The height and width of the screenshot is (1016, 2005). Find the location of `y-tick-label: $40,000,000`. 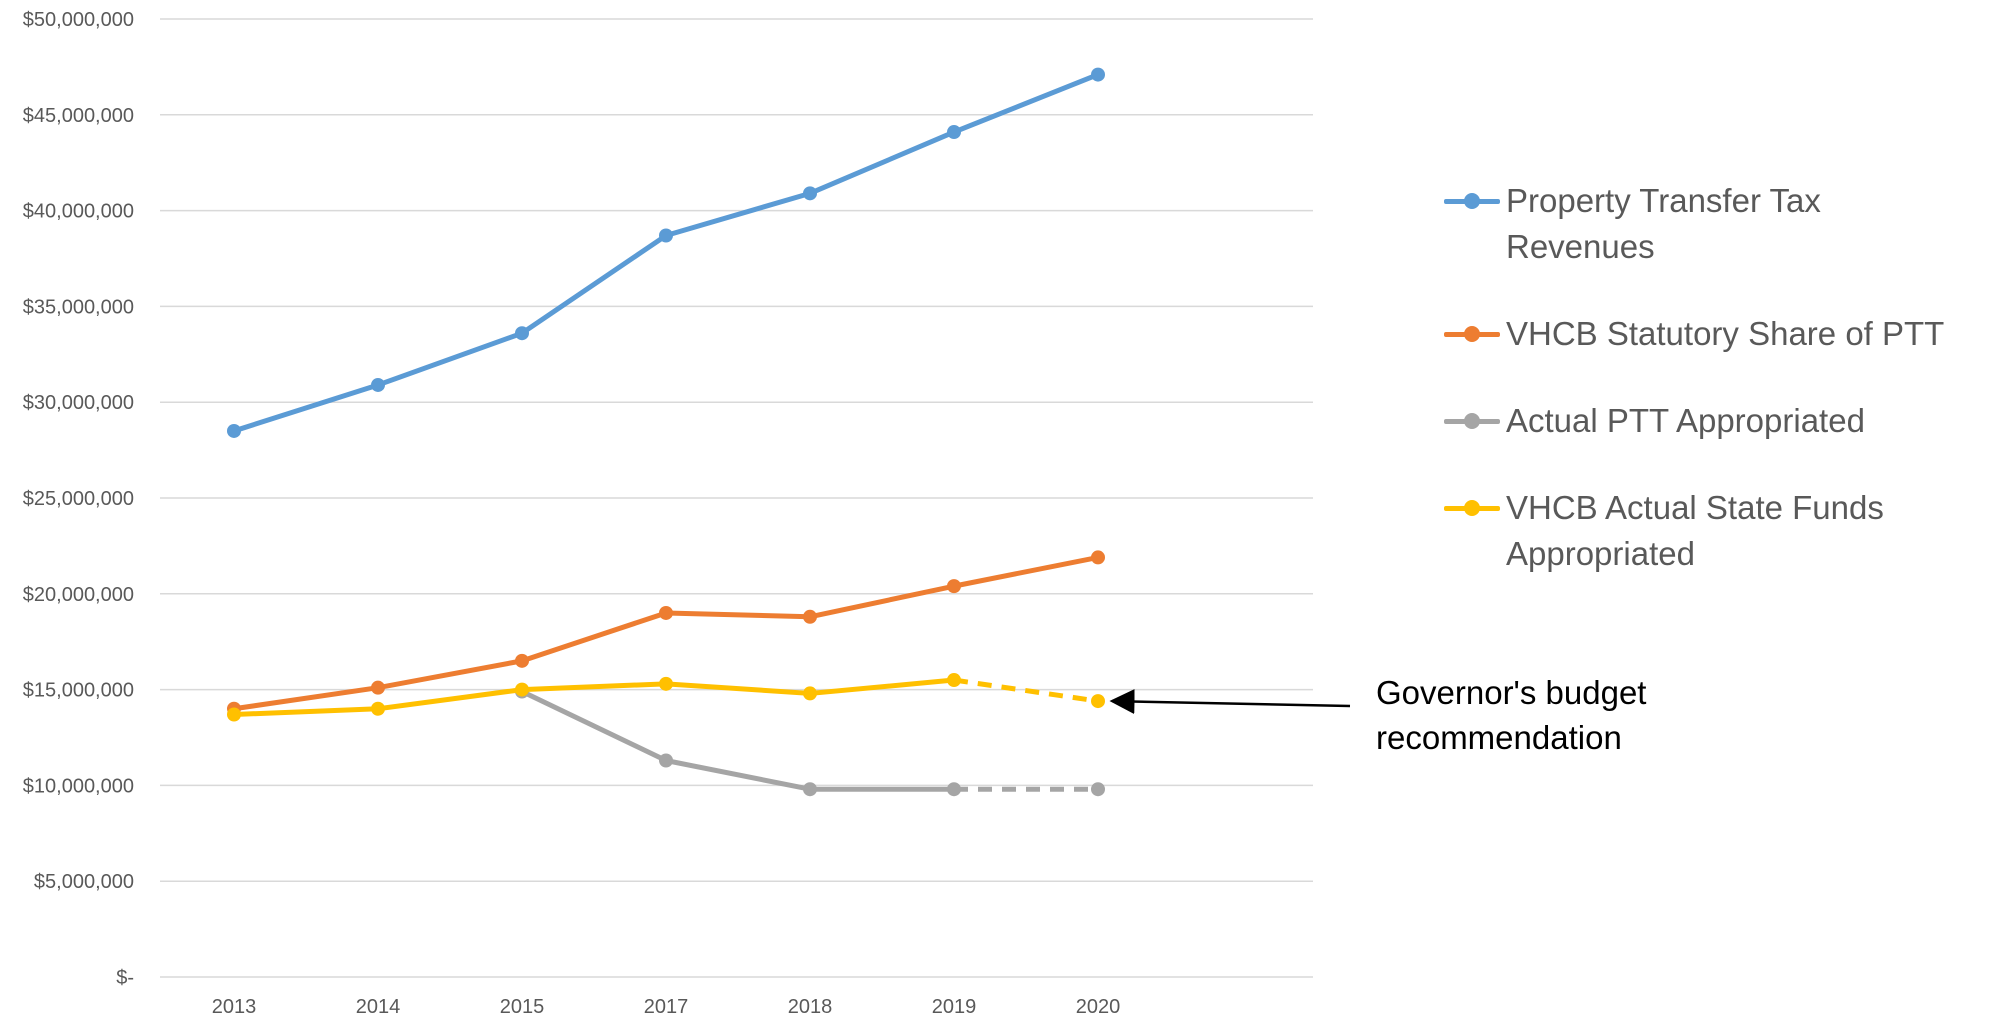

y-tick-label: $40,000,000 is located at coordinates (78, 212).